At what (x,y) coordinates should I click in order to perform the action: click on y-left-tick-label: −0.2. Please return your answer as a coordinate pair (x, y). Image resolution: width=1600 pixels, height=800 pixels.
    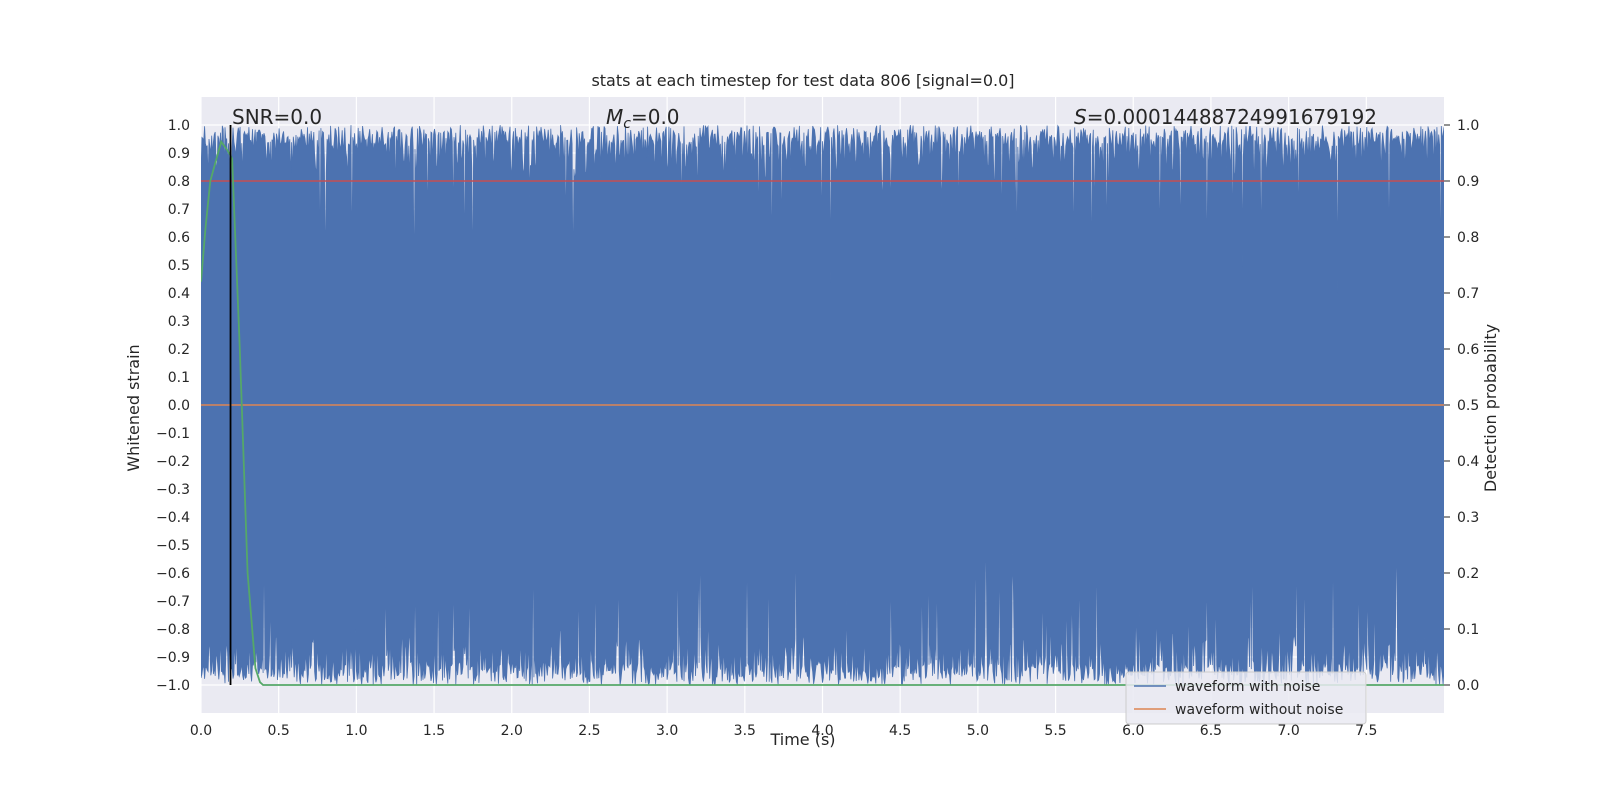
    Looking at the image, I should click on (173, 462).